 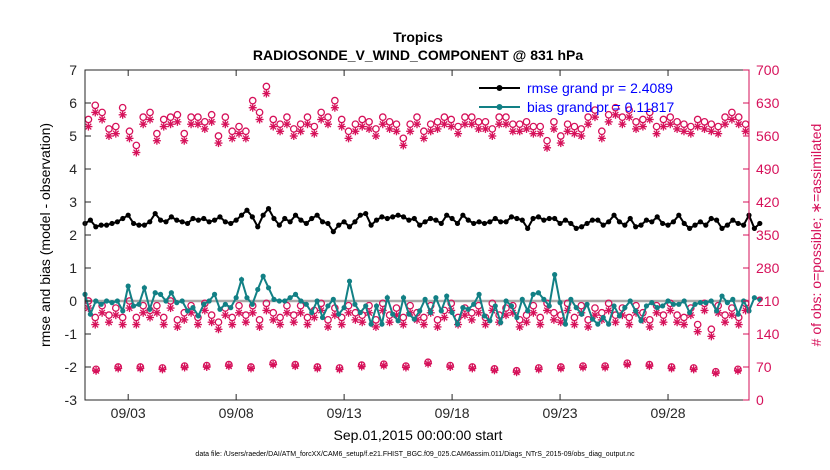 I want to click on y-tick-label: -1, so click(x=71, y=334).